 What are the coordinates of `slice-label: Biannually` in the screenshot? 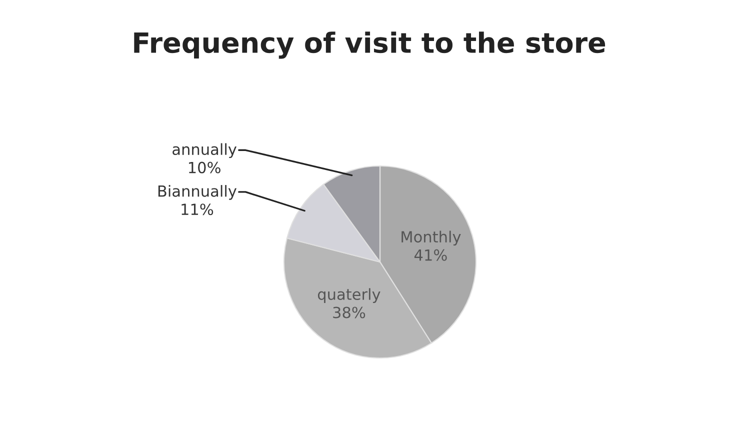 It's located at (197, 192).